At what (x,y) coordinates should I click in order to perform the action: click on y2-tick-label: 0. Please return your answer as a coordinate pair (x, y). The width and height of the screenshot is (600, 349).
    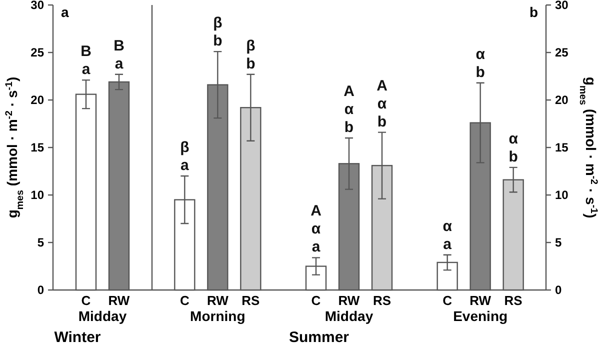
    Looking at the image, I should click on (558, 290).